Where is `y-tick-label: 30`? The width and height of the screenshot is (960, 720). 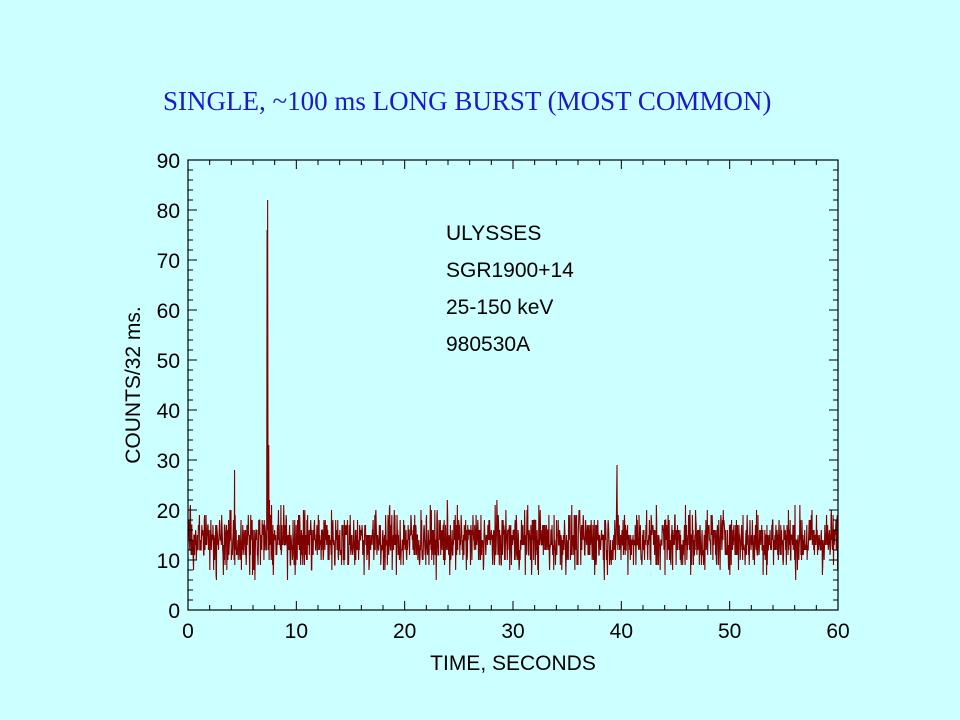 y-tick-label: 30 is located at coordinates (168, 461).